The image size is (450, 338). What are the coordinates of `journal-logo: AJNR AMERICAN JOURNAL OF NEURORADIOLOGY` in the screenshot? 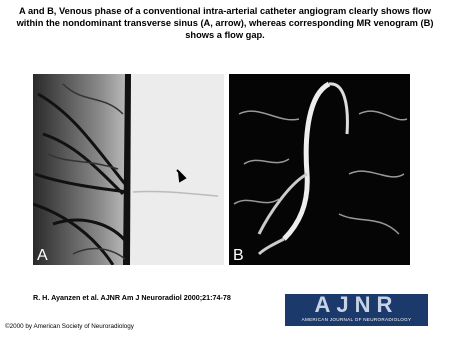 It's located at (356, 310).